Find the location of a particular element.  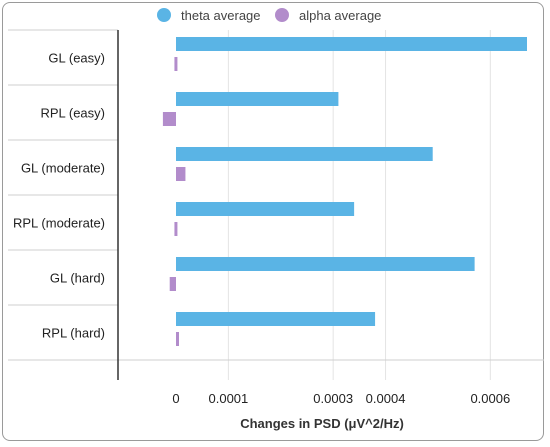

x-tick-label: 0.0003 is located at coordinates (333, 398).